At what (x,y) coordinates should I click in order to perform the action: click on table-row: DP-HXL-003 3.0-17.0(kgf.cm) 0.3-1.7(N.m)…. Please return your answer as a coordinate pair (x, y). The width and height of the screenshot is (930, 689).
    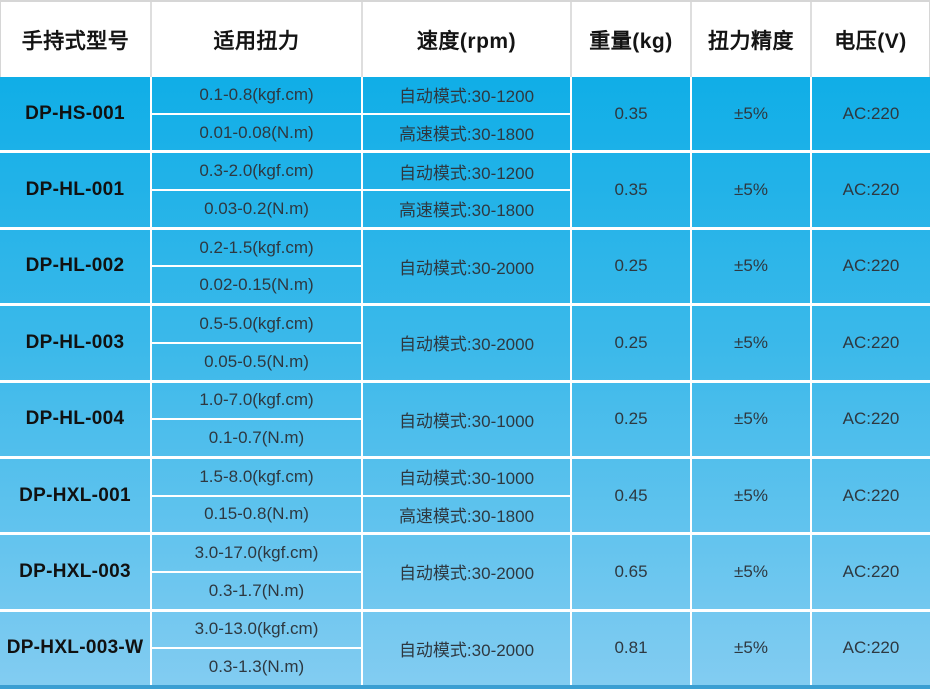
    Looking at the image, I should click on (465, 570).